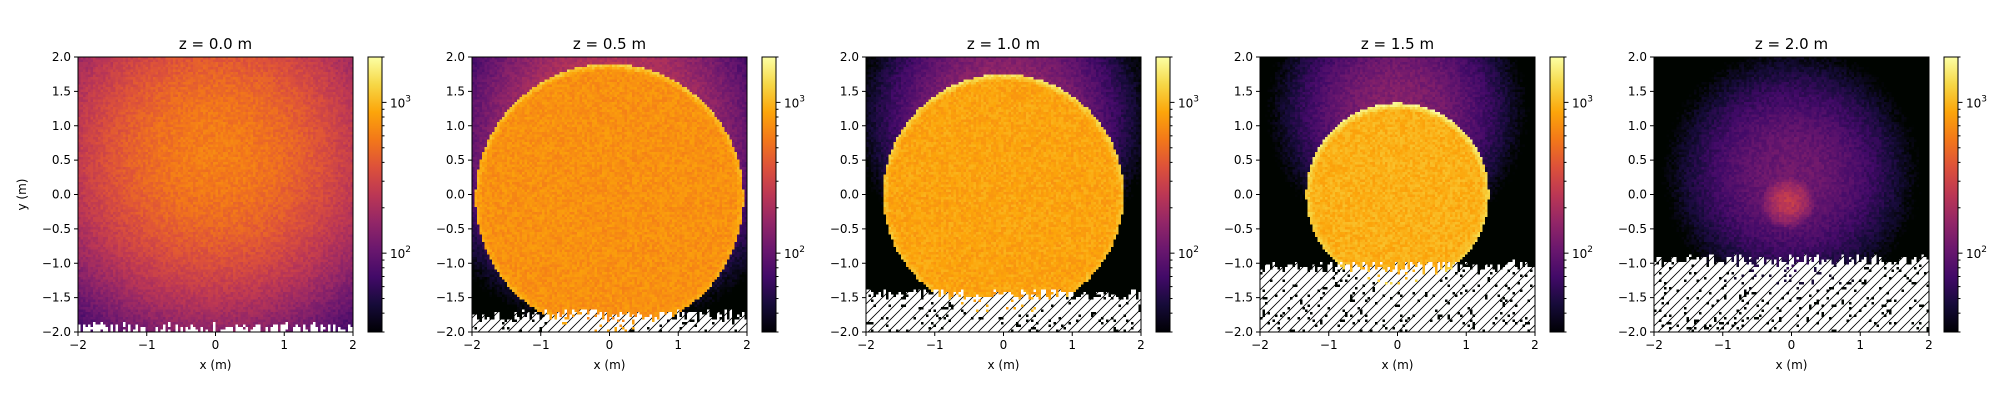 The width and height of the screenshot is (2000, 404). Describe the element at coordinates (609, 44) in the screenshot. I see `panel-title: z = 0.5 m` at that location.